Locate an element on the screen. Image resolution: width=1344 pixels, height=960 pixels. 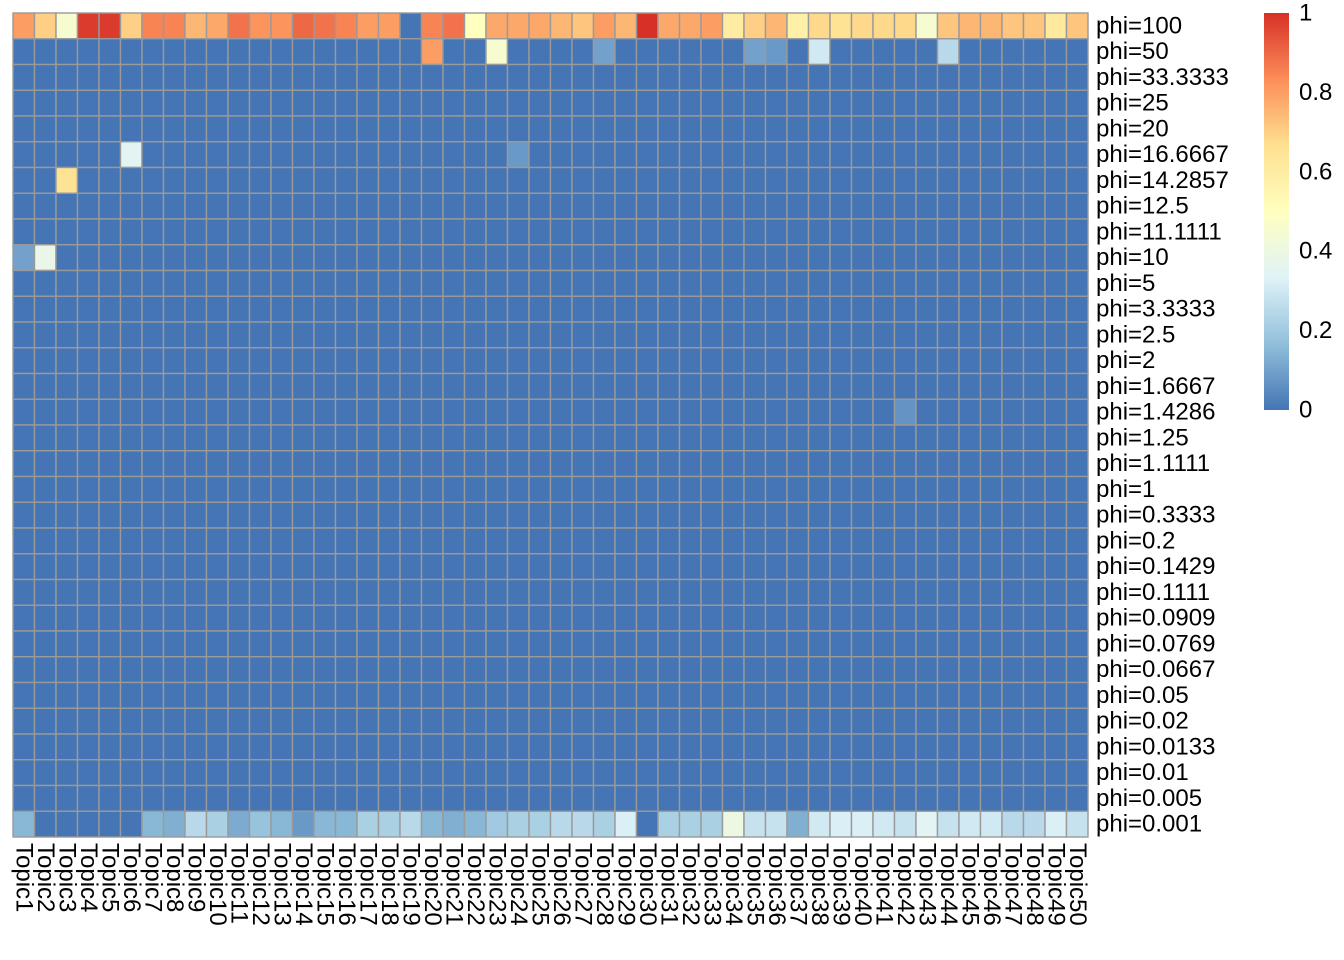
colorbar-tick-label: 0.6 is located at coordinates (1315, 171).